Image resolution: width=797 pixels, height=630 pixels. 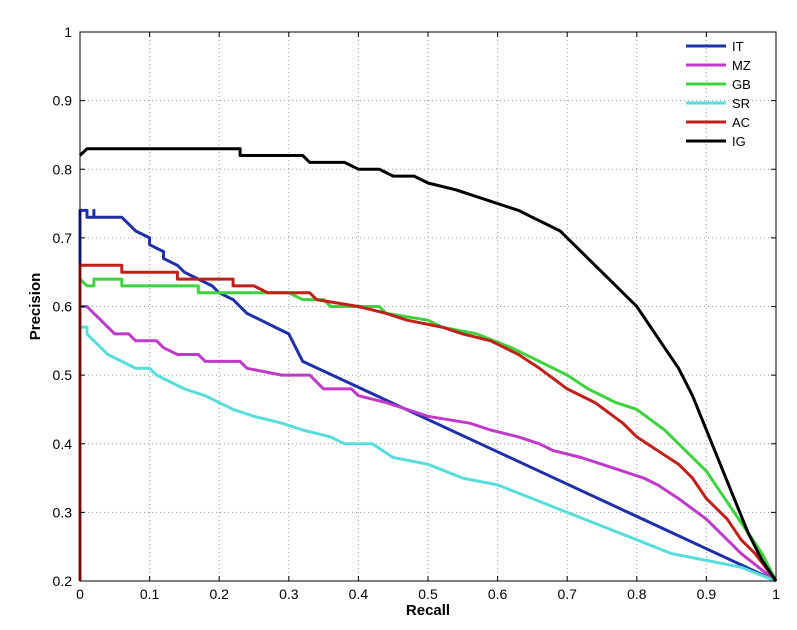 I want to click on legend-label-sr: SR, so click(x=741, y=103).